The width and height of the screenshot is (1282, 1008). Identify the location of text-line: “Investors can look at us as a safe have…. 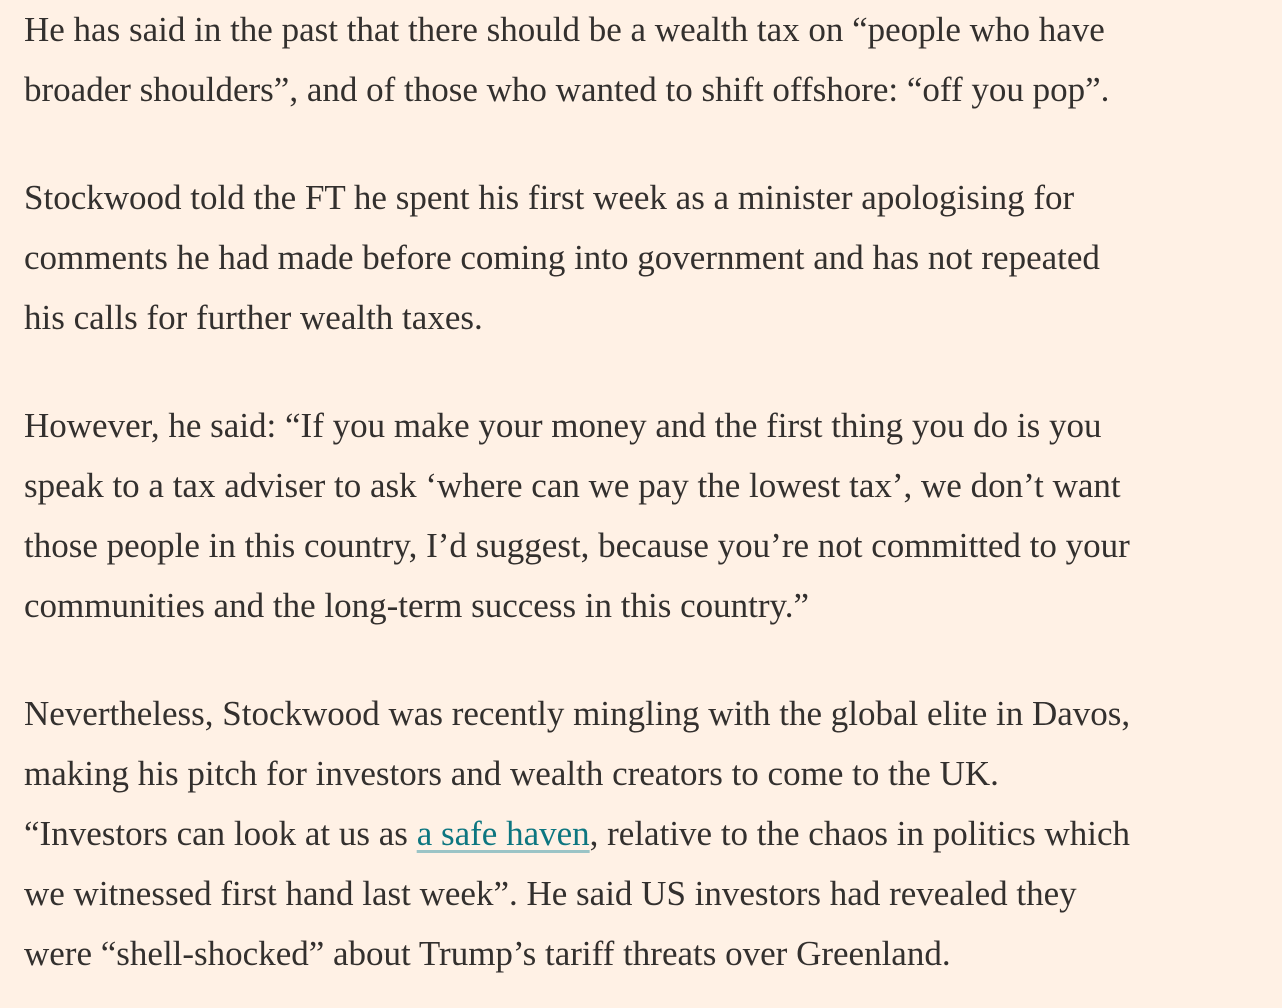
(653, 834).